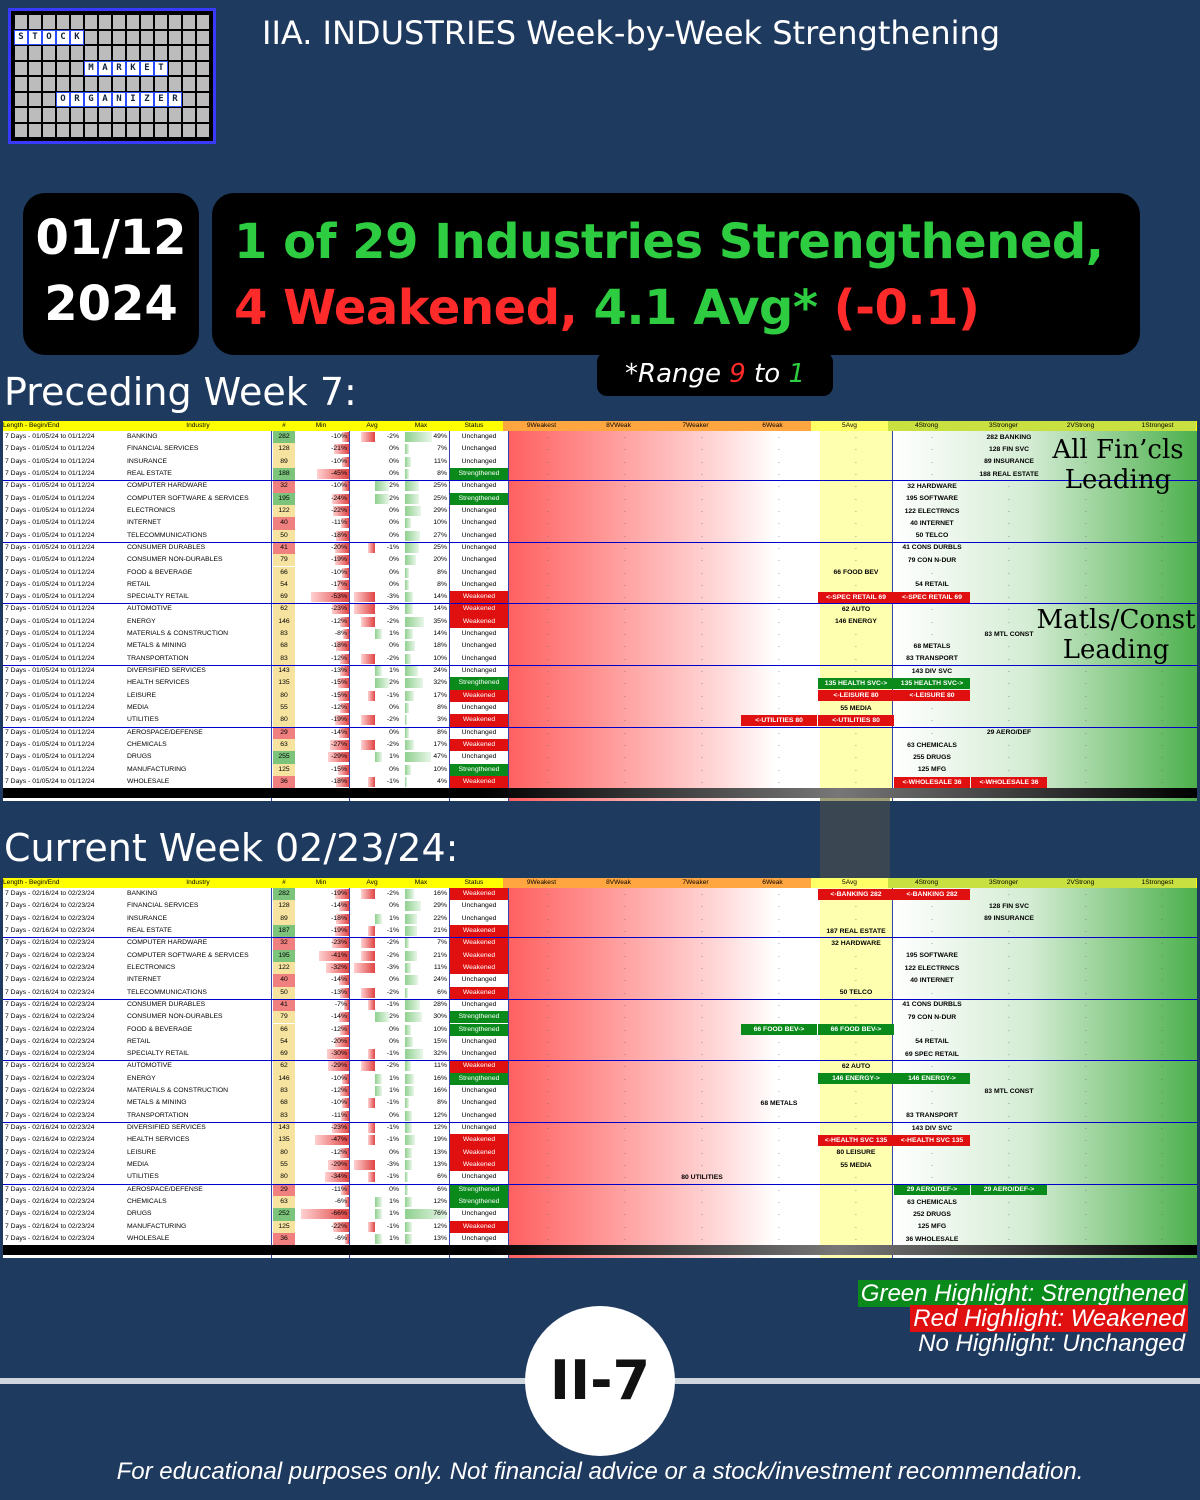 The width and height of the screenshot is (1200, 1500). What do you see at coordinates (284, 523) in the screenshot?
I see `row-count: 40` at bounding box center [284, 523].